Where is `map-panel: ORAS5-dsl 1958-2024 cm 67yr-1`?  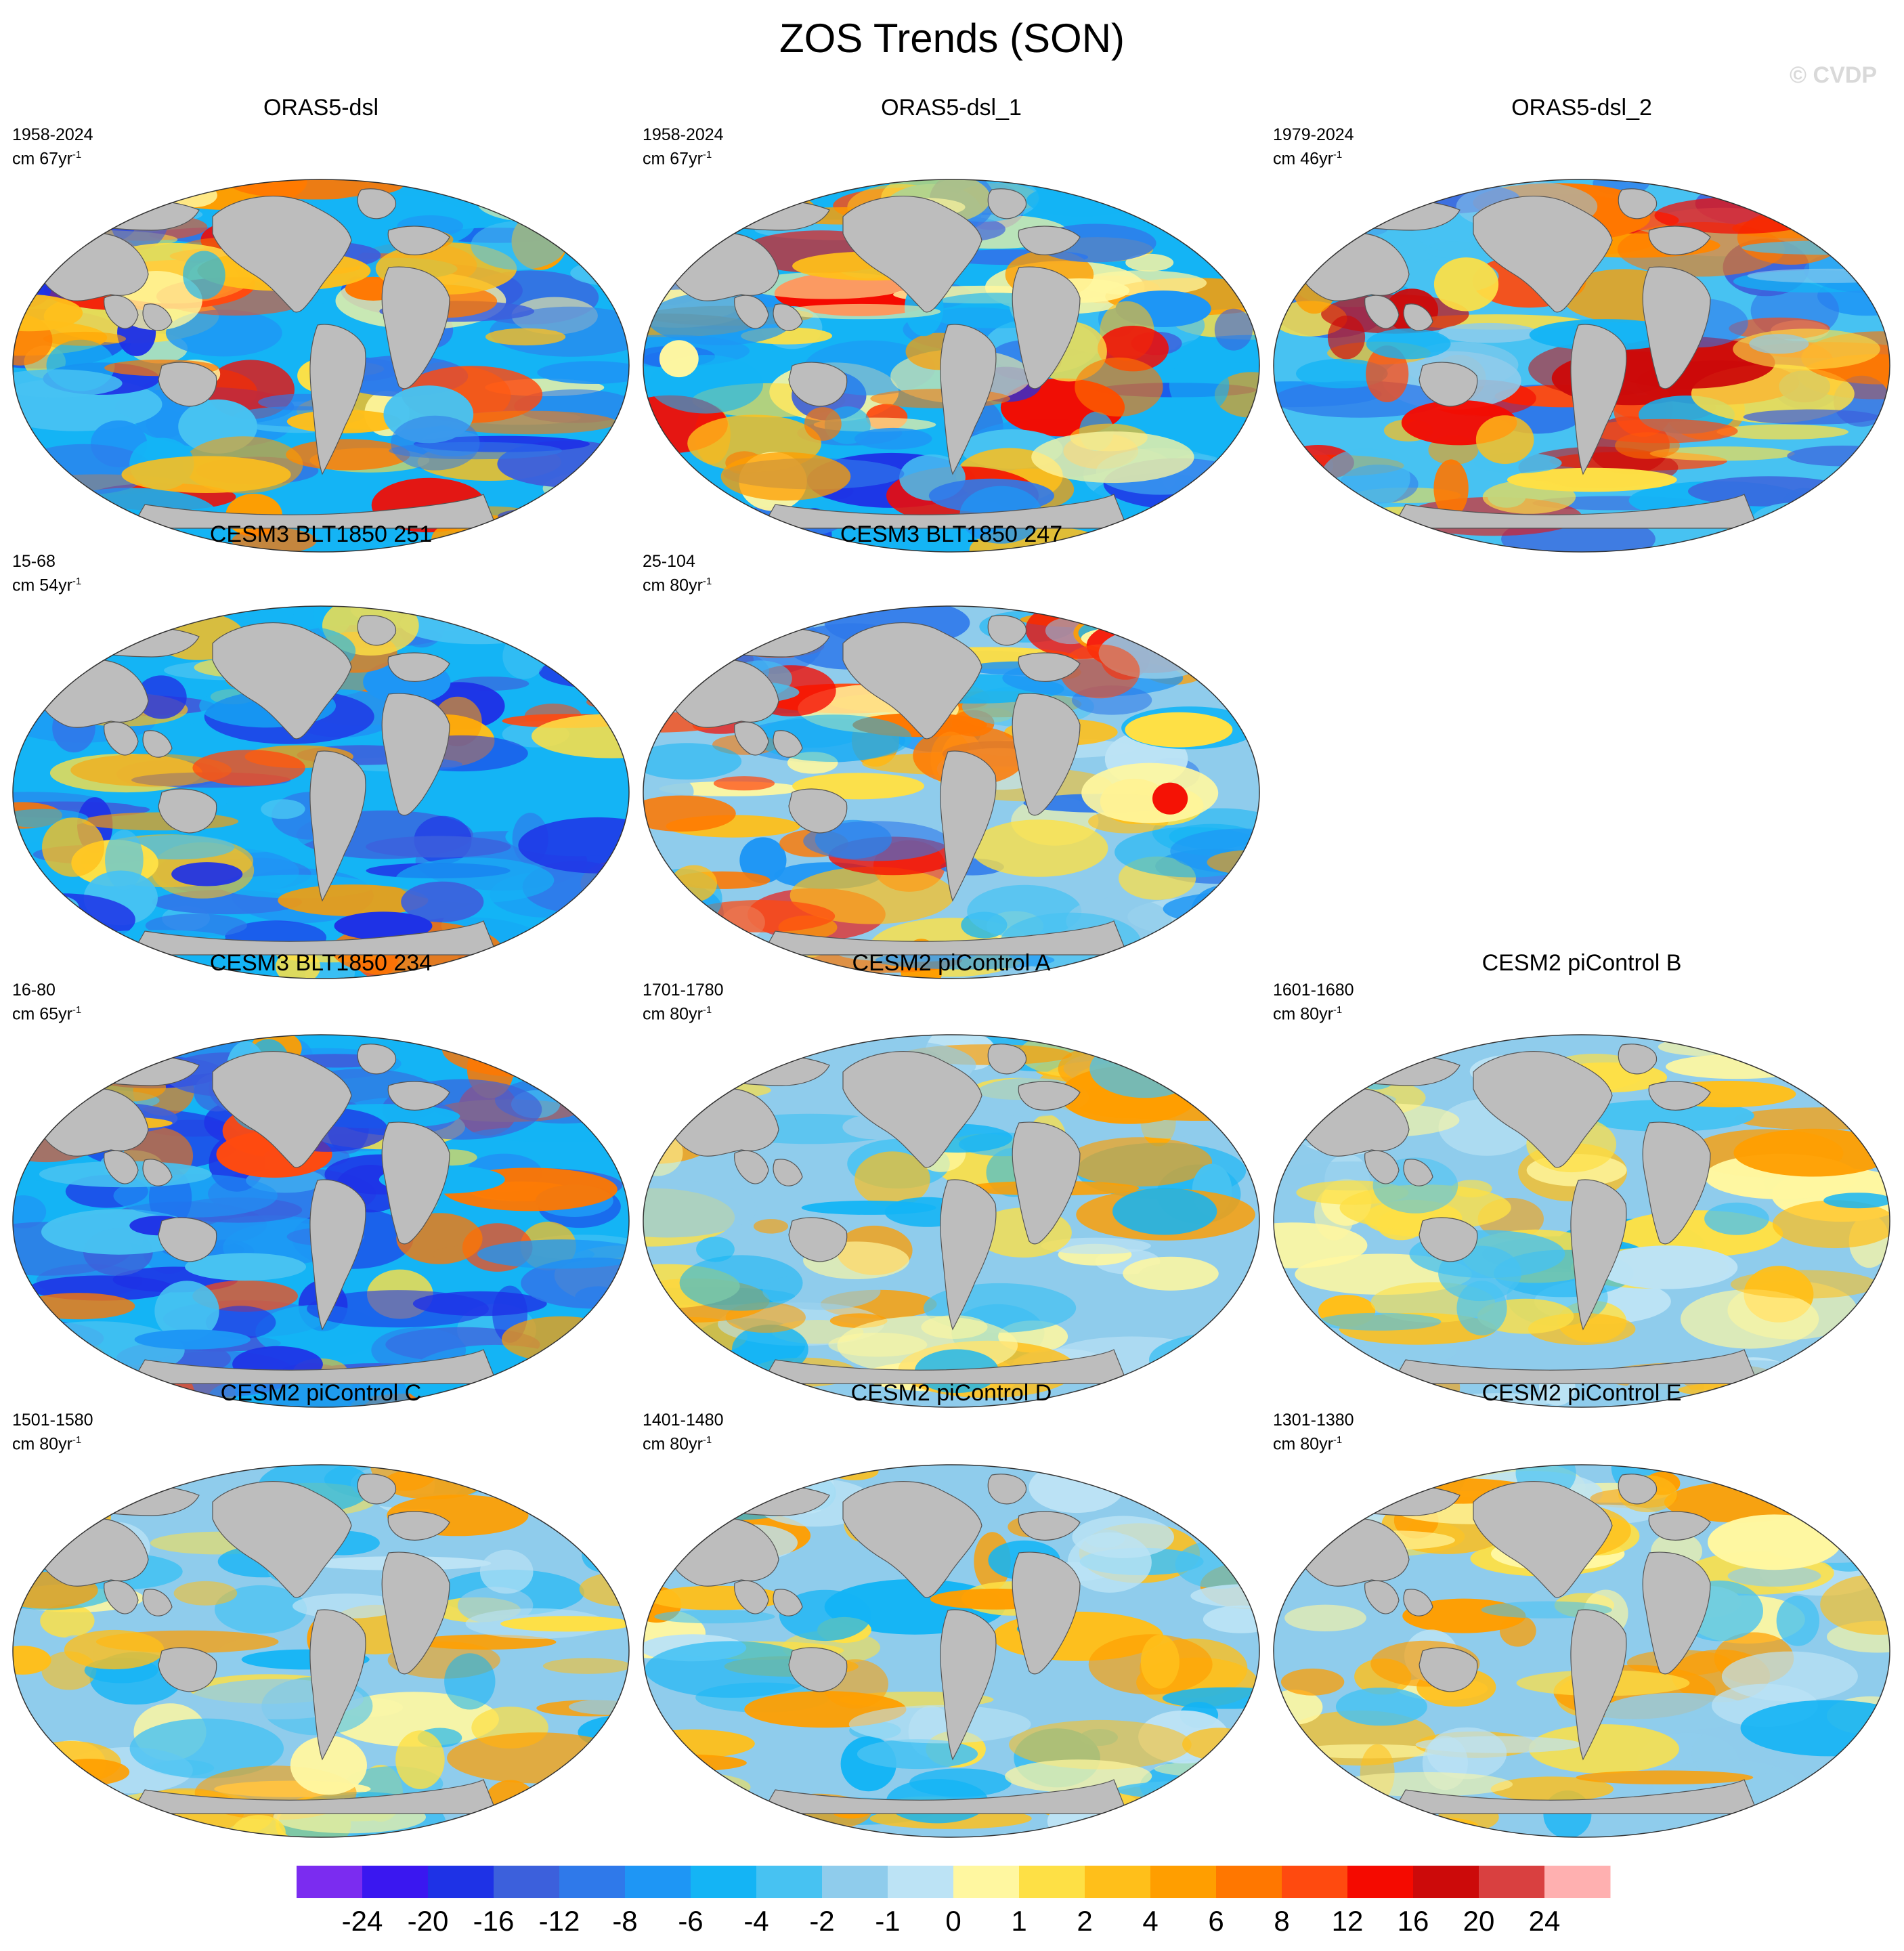
map-panel: ORAS5-dsl 1958-2024 cm 67yr-1 is located at coordinates (321, 325).